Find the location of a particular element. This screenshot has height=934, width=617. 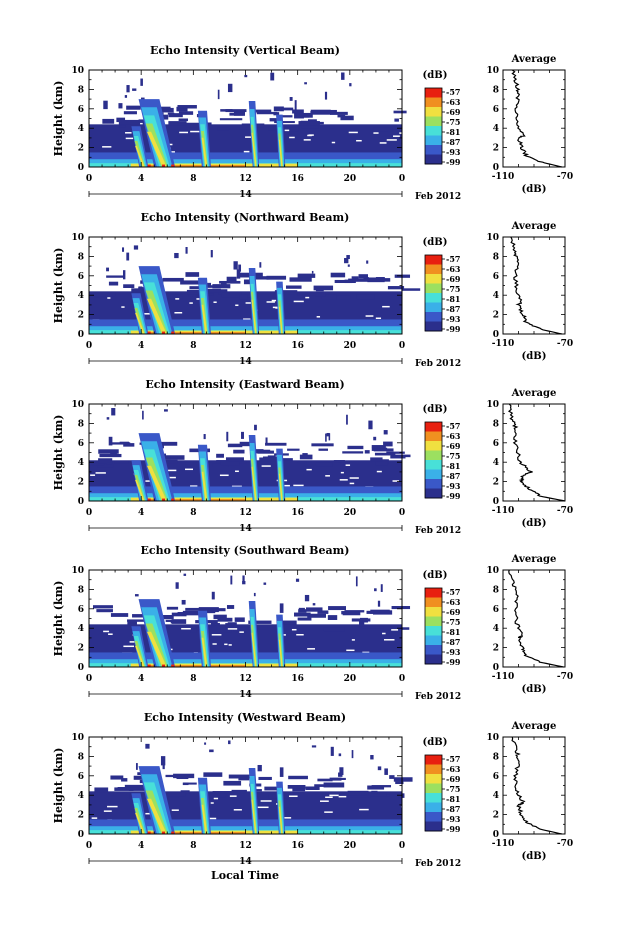

colorbar-frame is located at coordinates (433, 293).